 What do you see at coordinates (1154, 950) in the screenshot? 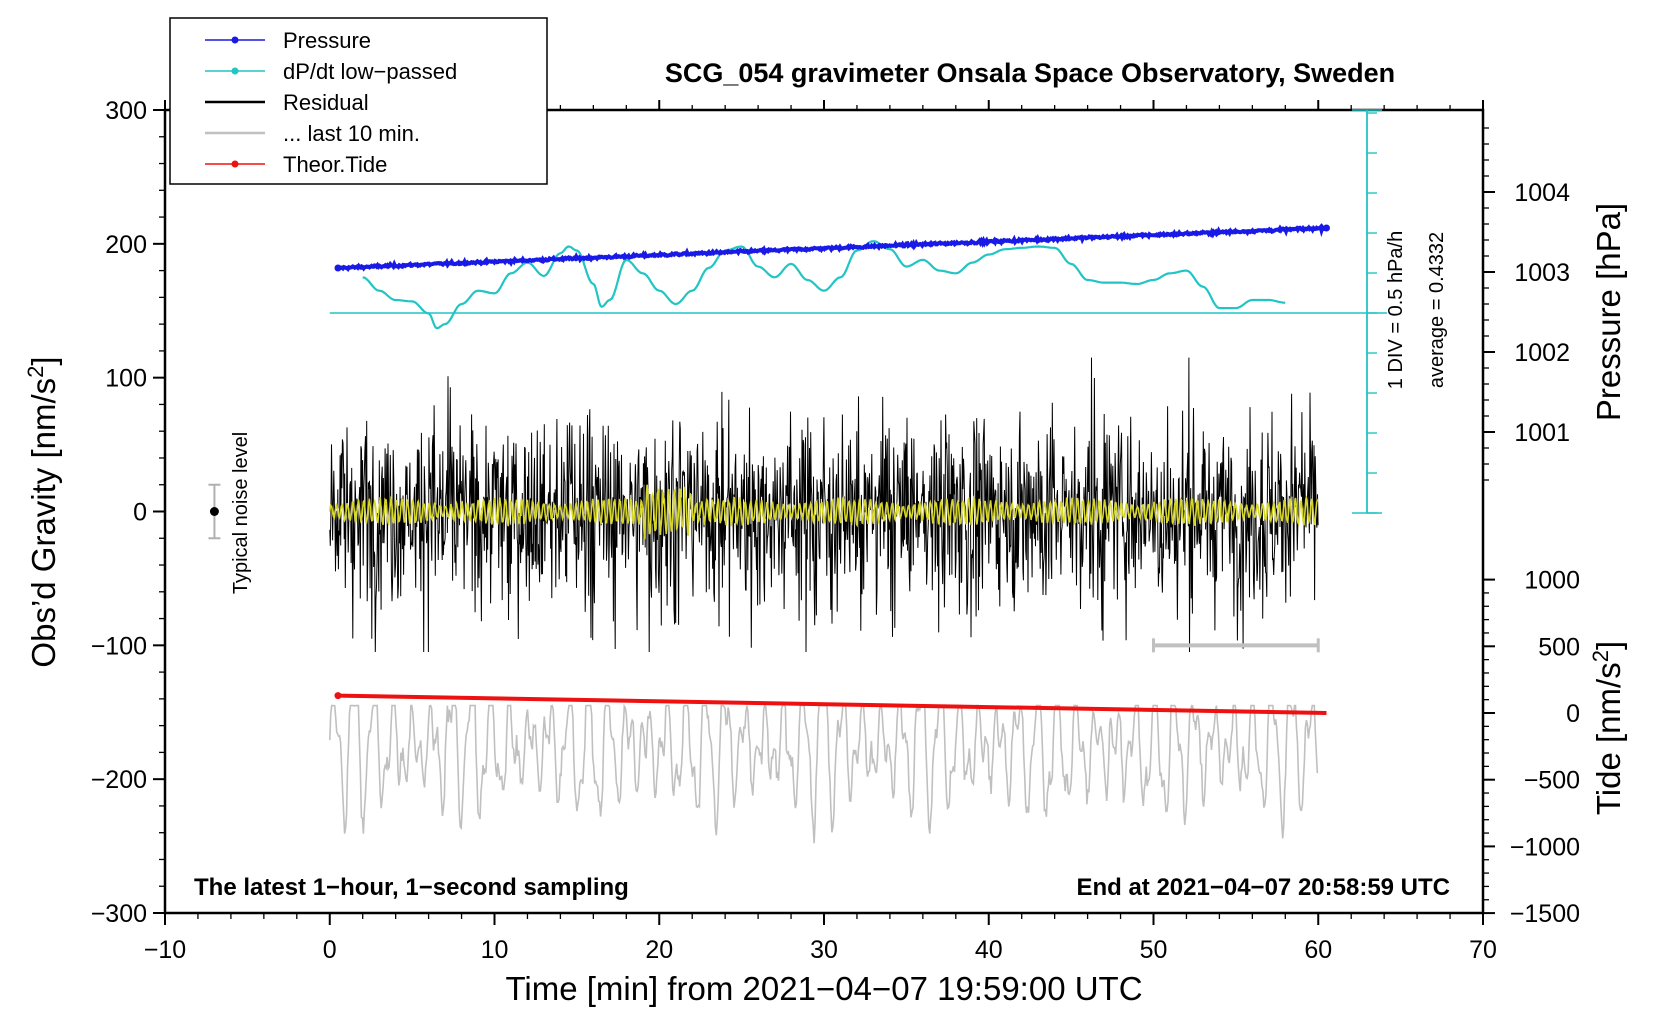
I see `x-tick-label: 50` at bounding box center [1154, 950].